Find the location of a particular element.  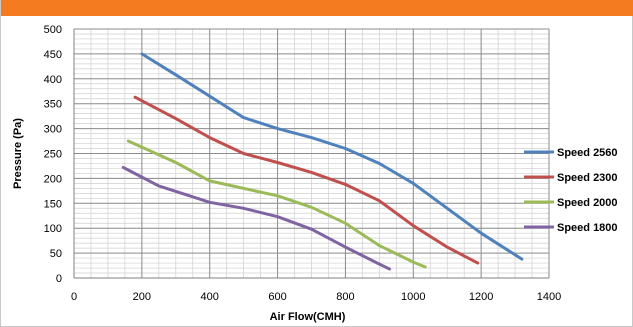

y-tick-label: 500 is located at coordinates (53, 30).